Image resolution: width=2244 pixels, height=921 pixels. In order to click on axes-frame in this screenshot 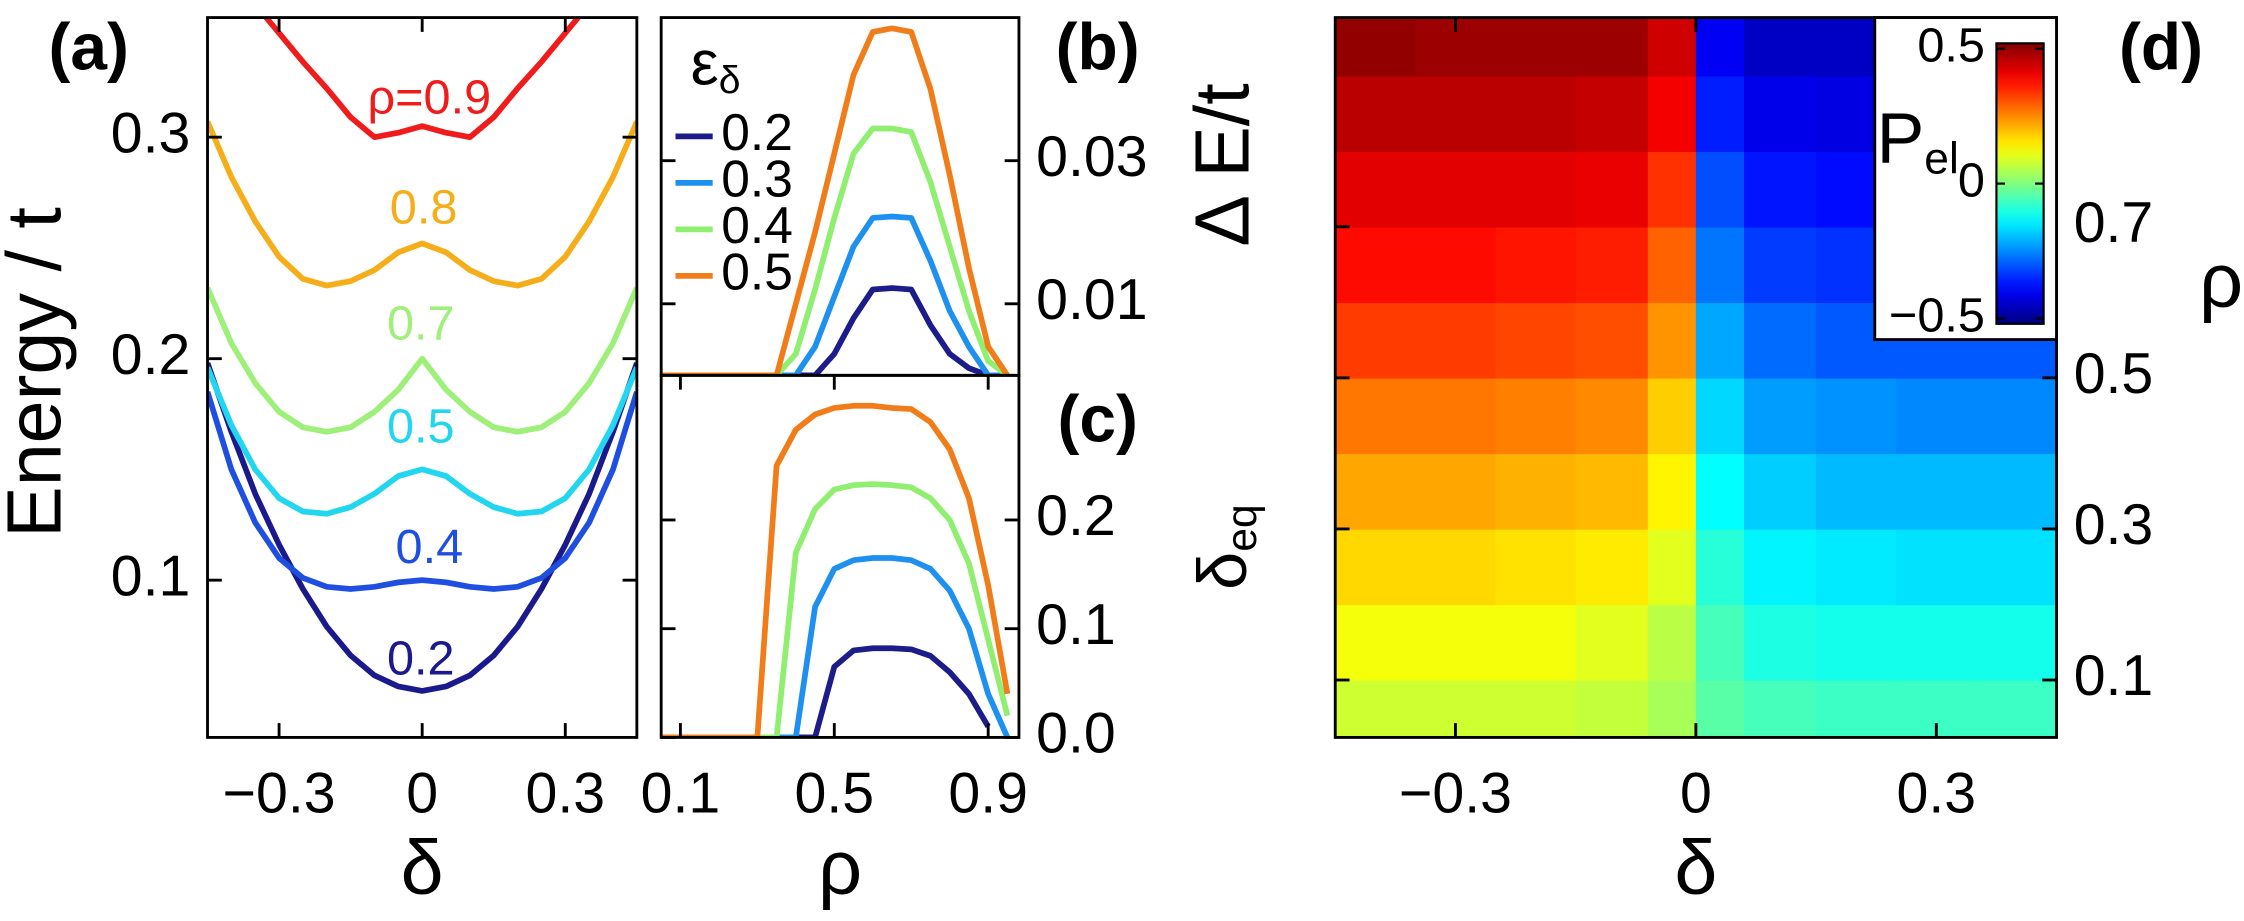, I will do `click(840, 556)`.